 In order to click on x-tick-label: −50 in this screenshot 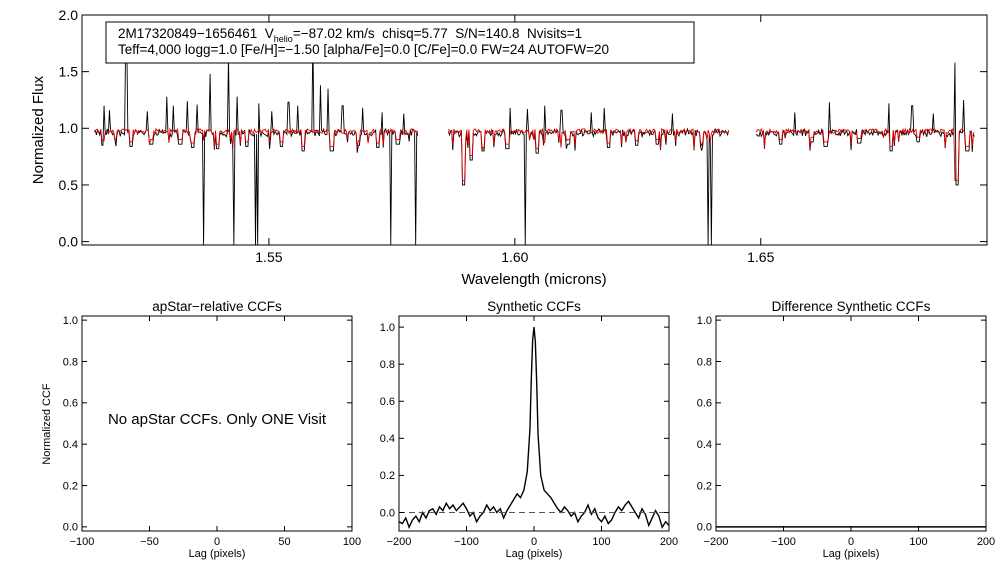, I will do `click(149, 542)`.